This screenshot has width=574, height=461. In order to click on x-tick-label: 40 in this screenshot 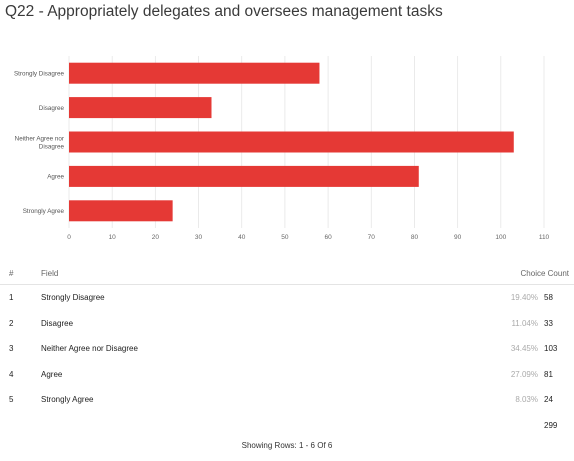, I will do `click(242, 237)`.